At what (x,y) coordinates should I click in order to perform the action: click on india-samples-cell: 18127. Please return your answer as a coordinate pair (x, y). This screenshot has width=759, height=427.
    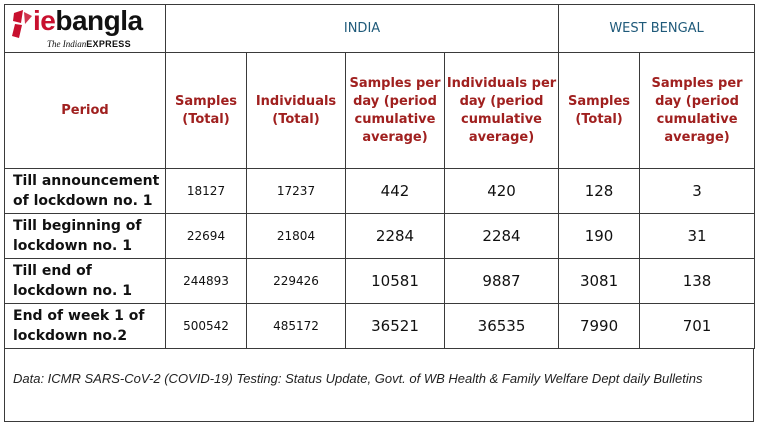
    Looking at the image, I should click on (206, 191).